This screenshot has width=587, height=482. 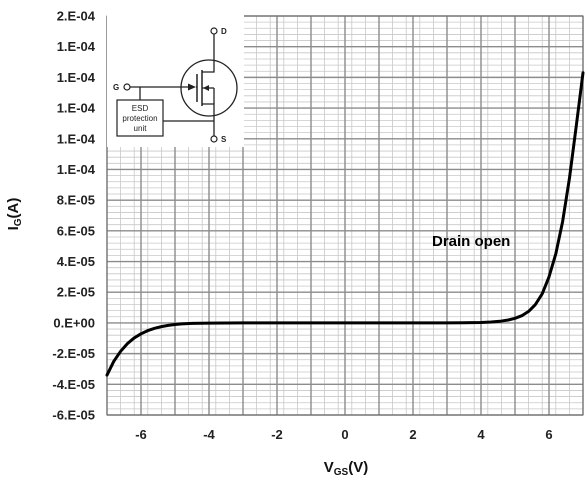 What do you see at coordinates (209, 434) in the screenshot?
I see `x-tick-label: -4` at bounding box center [209, 434].